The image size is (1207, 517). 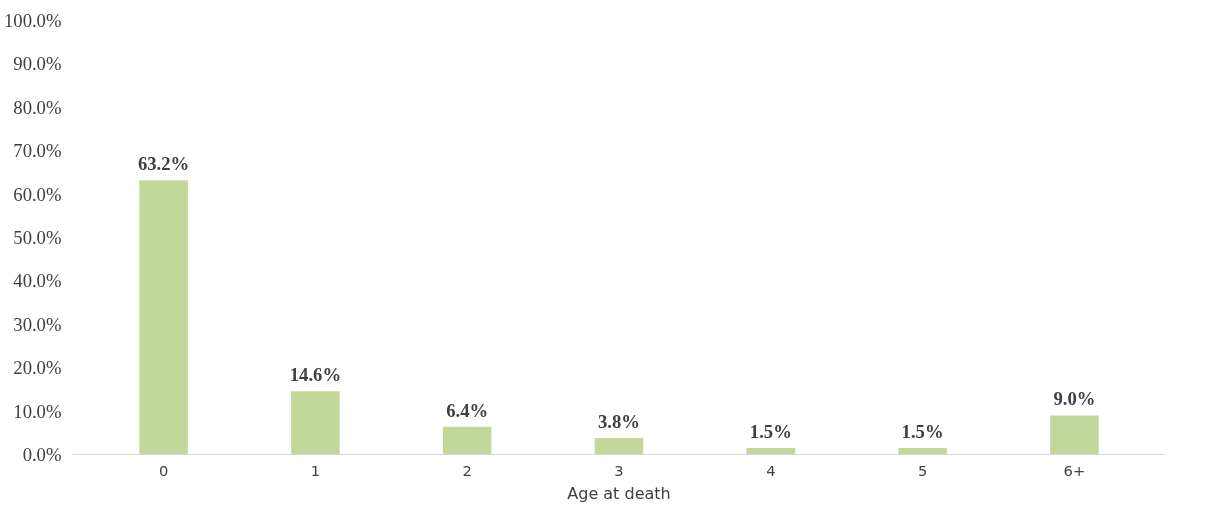 What do you see at coordinates (37, 411) in the screenshot?
I see `y-tick-label: 10.0%` at bounding box center [37, 411].